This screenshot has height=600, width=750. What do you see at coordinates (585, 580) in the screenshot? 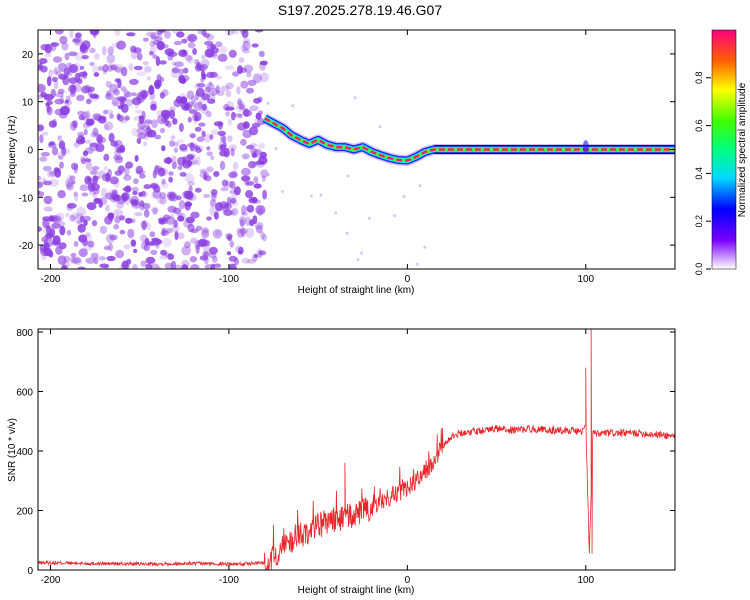
I see `x-tick-label: 100` at bounding box center [585, 580].